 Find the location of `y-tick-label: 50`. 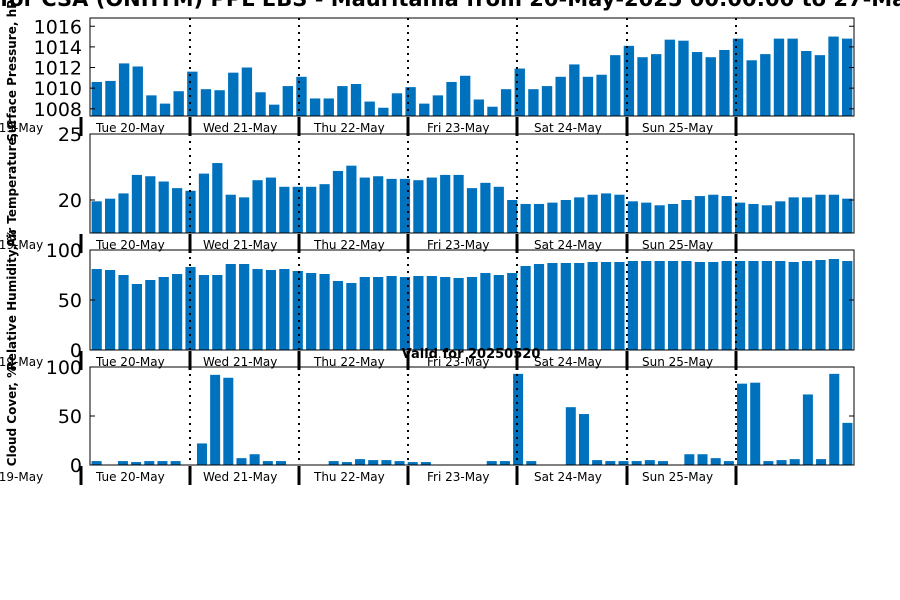

y-tick-label: 50 is located at coordinates (70, 301).